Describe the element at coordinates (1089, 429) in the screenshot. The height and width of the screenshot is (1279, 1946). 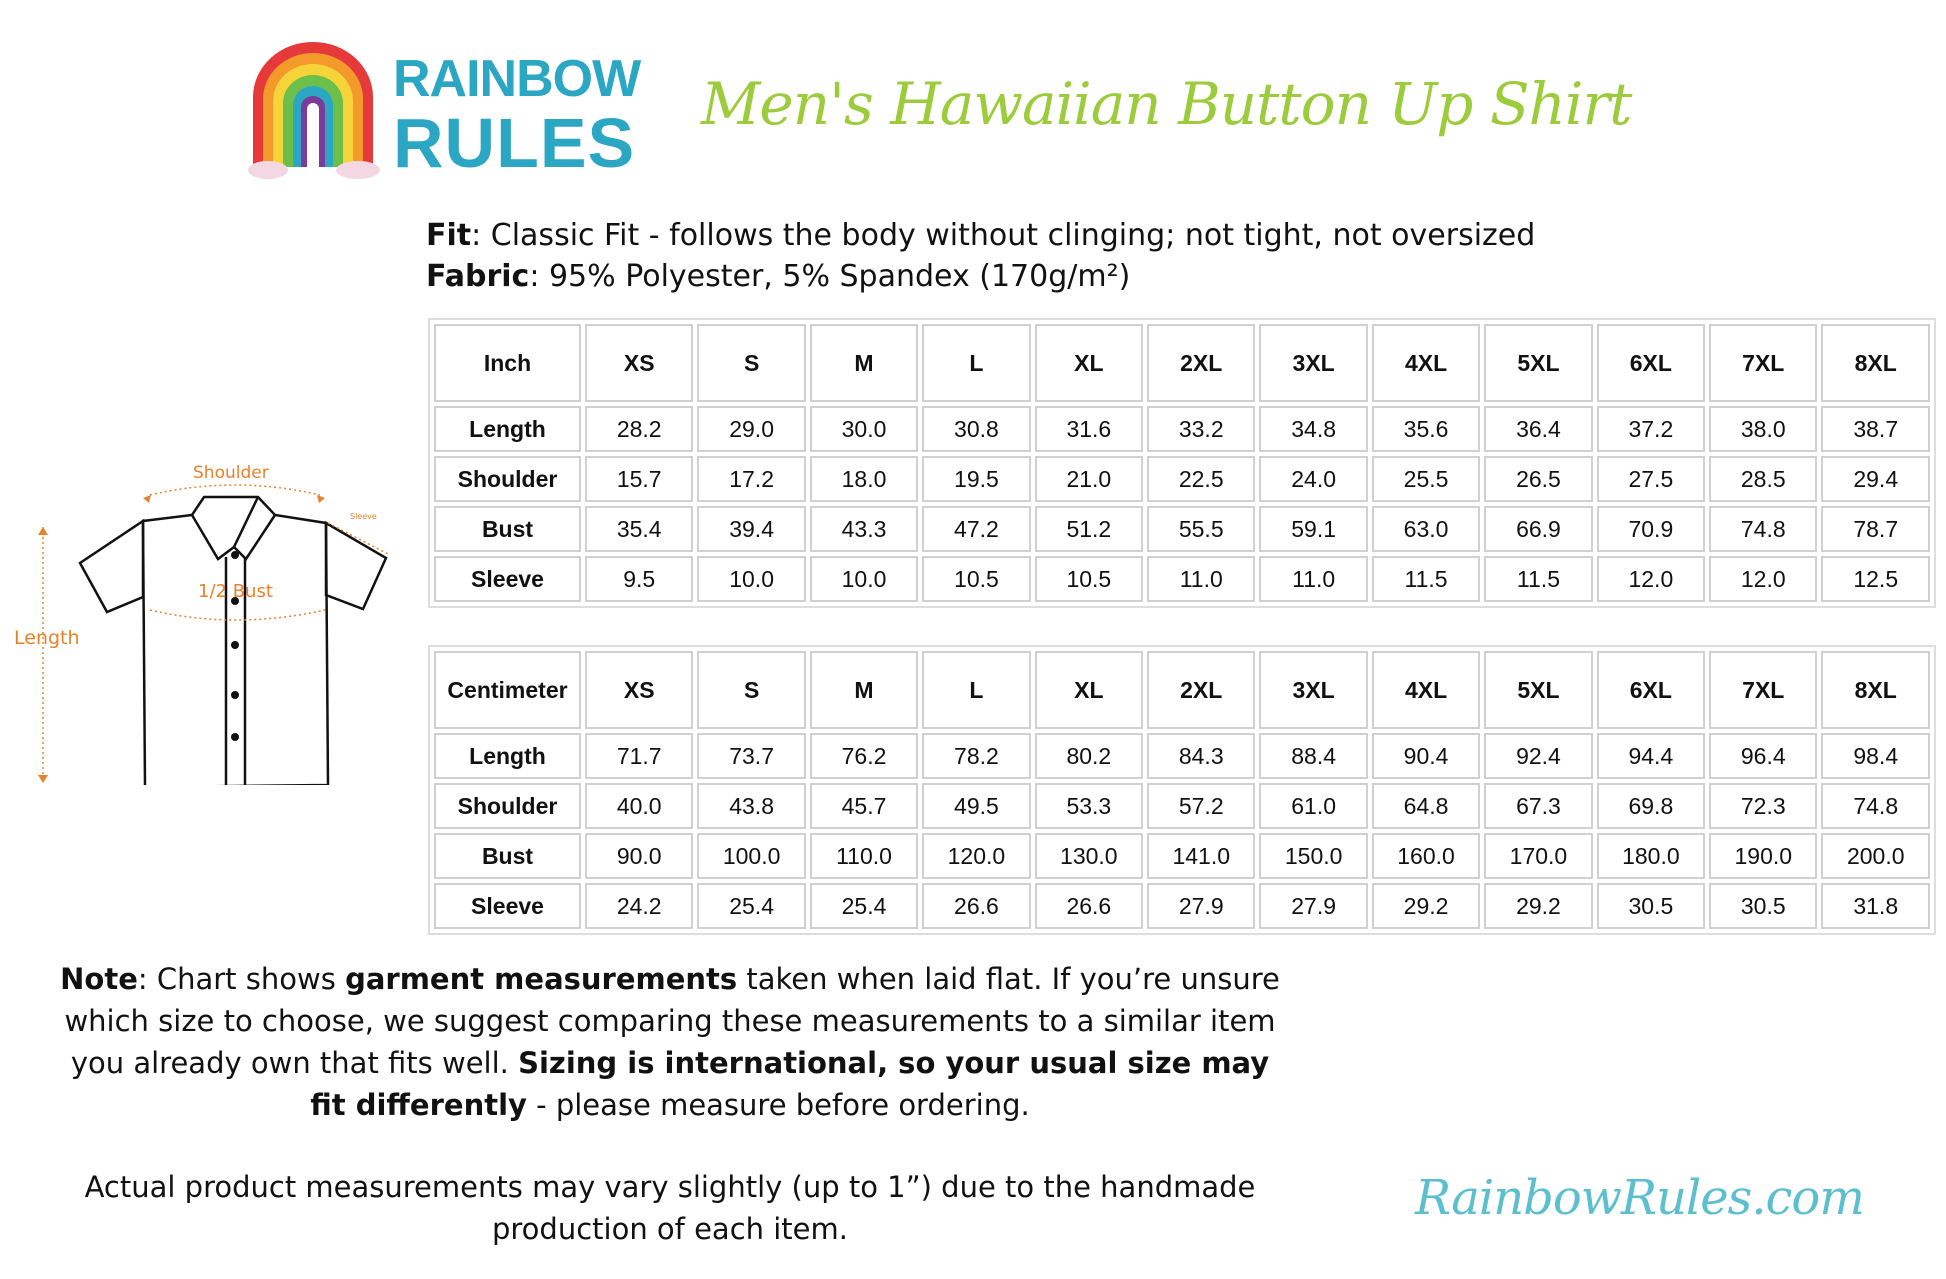
I see `measurement-cell: 31.6` at that location.